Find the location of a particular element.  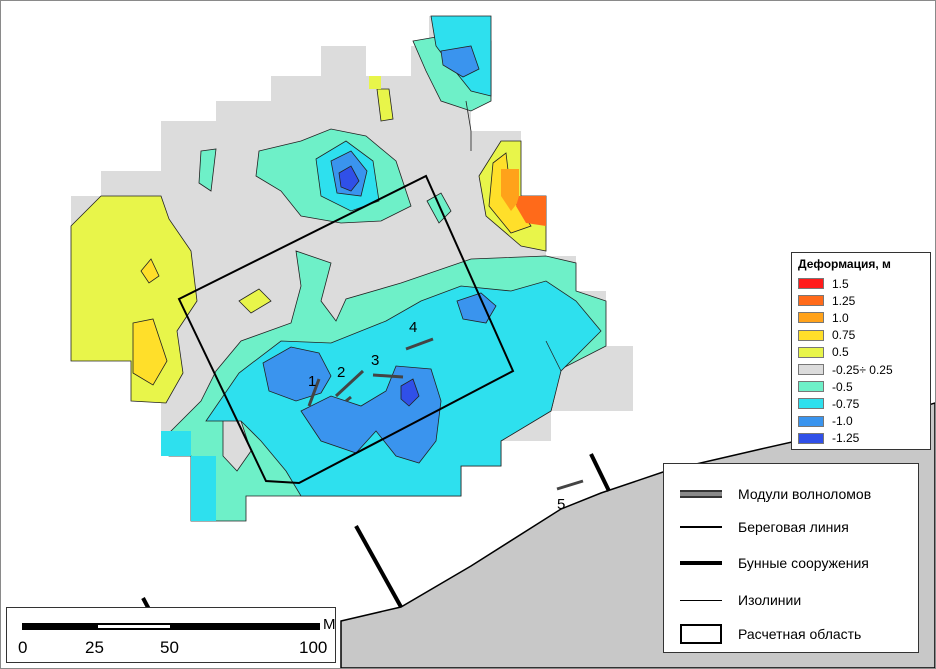

legend-label: 1.25 is located at coordinates (844, 300).